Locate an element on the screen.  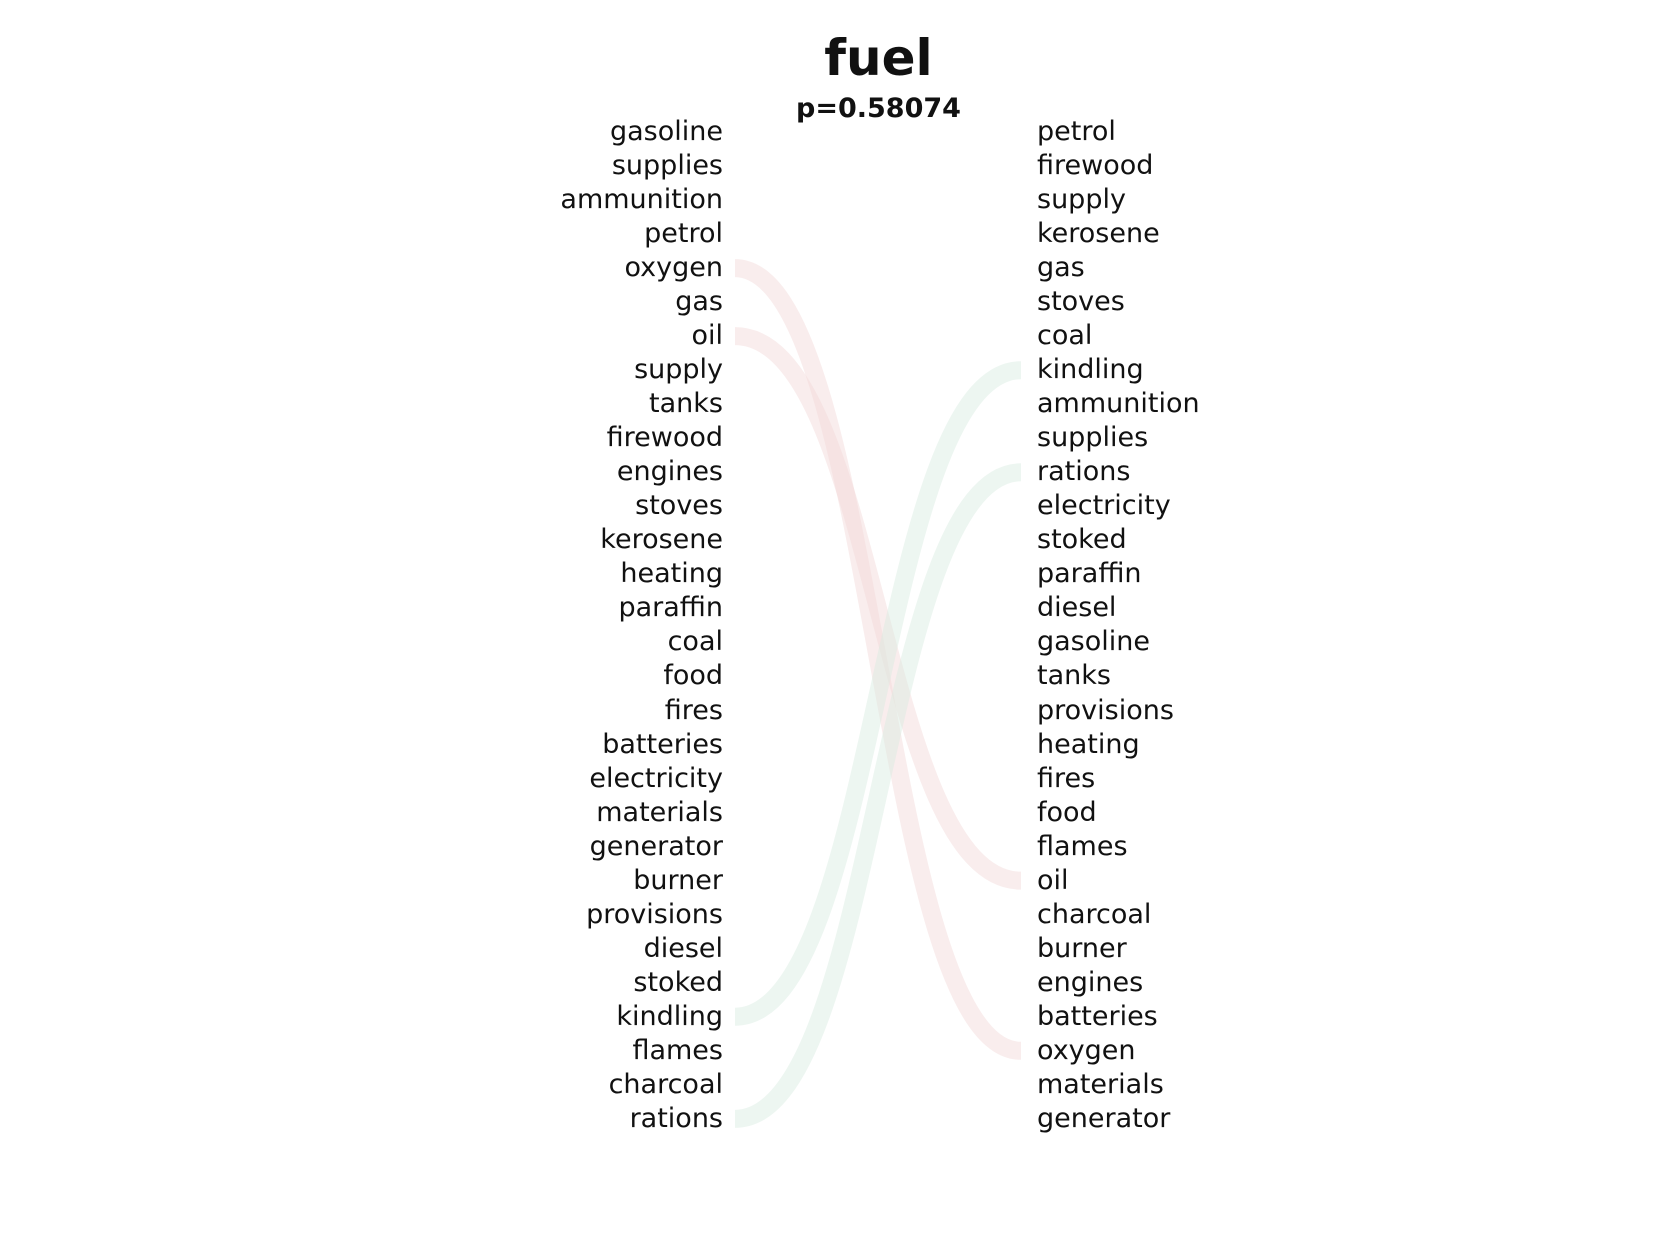
right-word: food is located at coordinates (1067, 812).